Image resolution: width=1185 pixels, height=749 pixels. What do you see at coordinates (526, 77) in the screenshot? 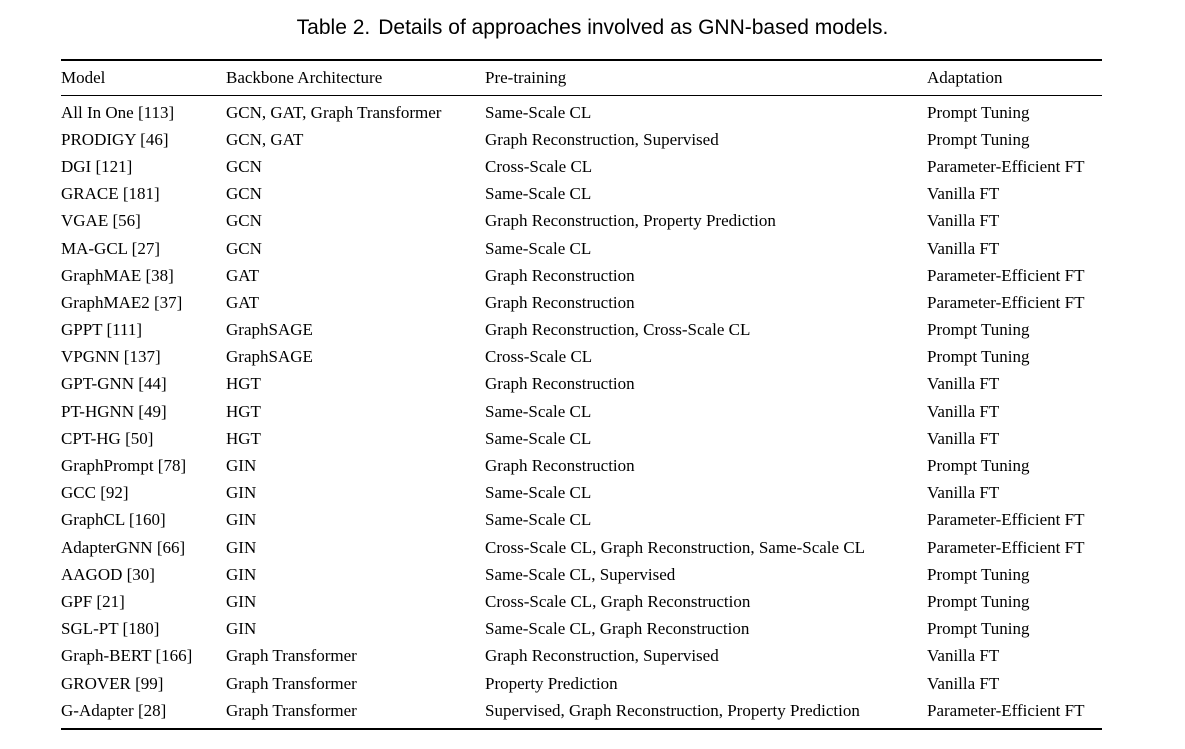
I see `header-pretraining: Pre-training` at bounding box center [526, 77].